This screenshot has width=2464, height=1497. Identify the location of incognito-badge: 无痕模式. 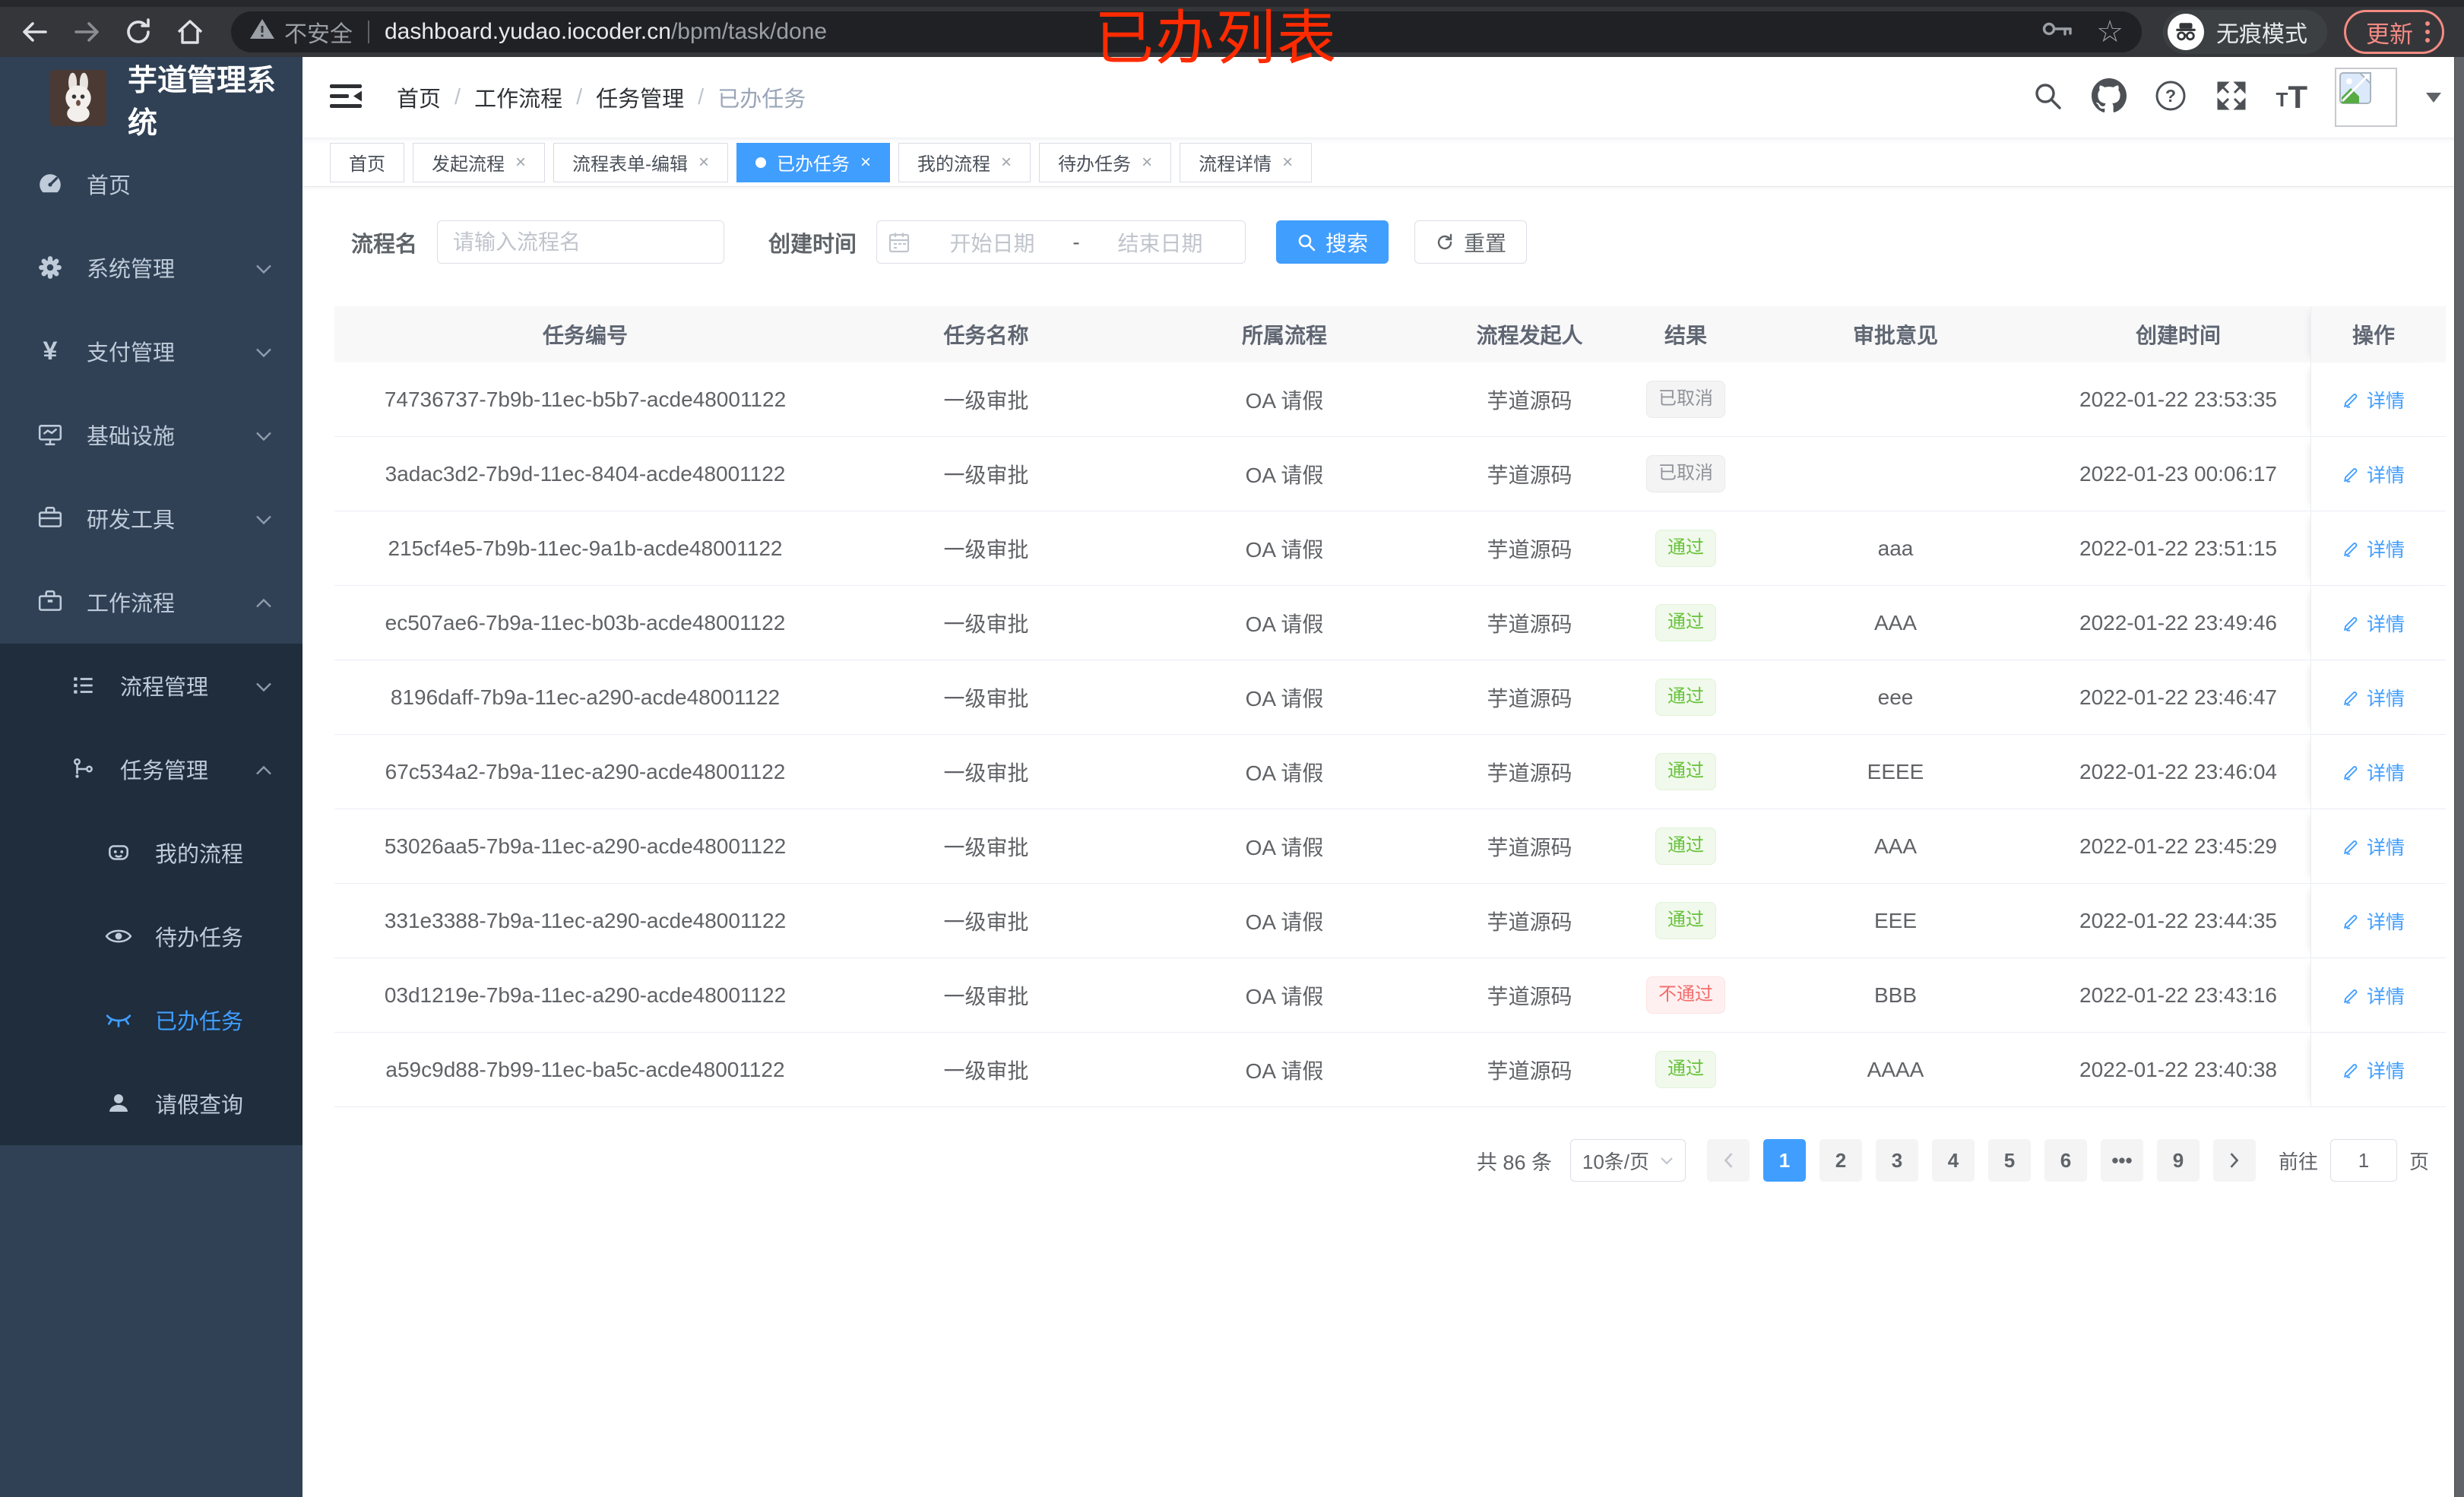
(2245, 32).